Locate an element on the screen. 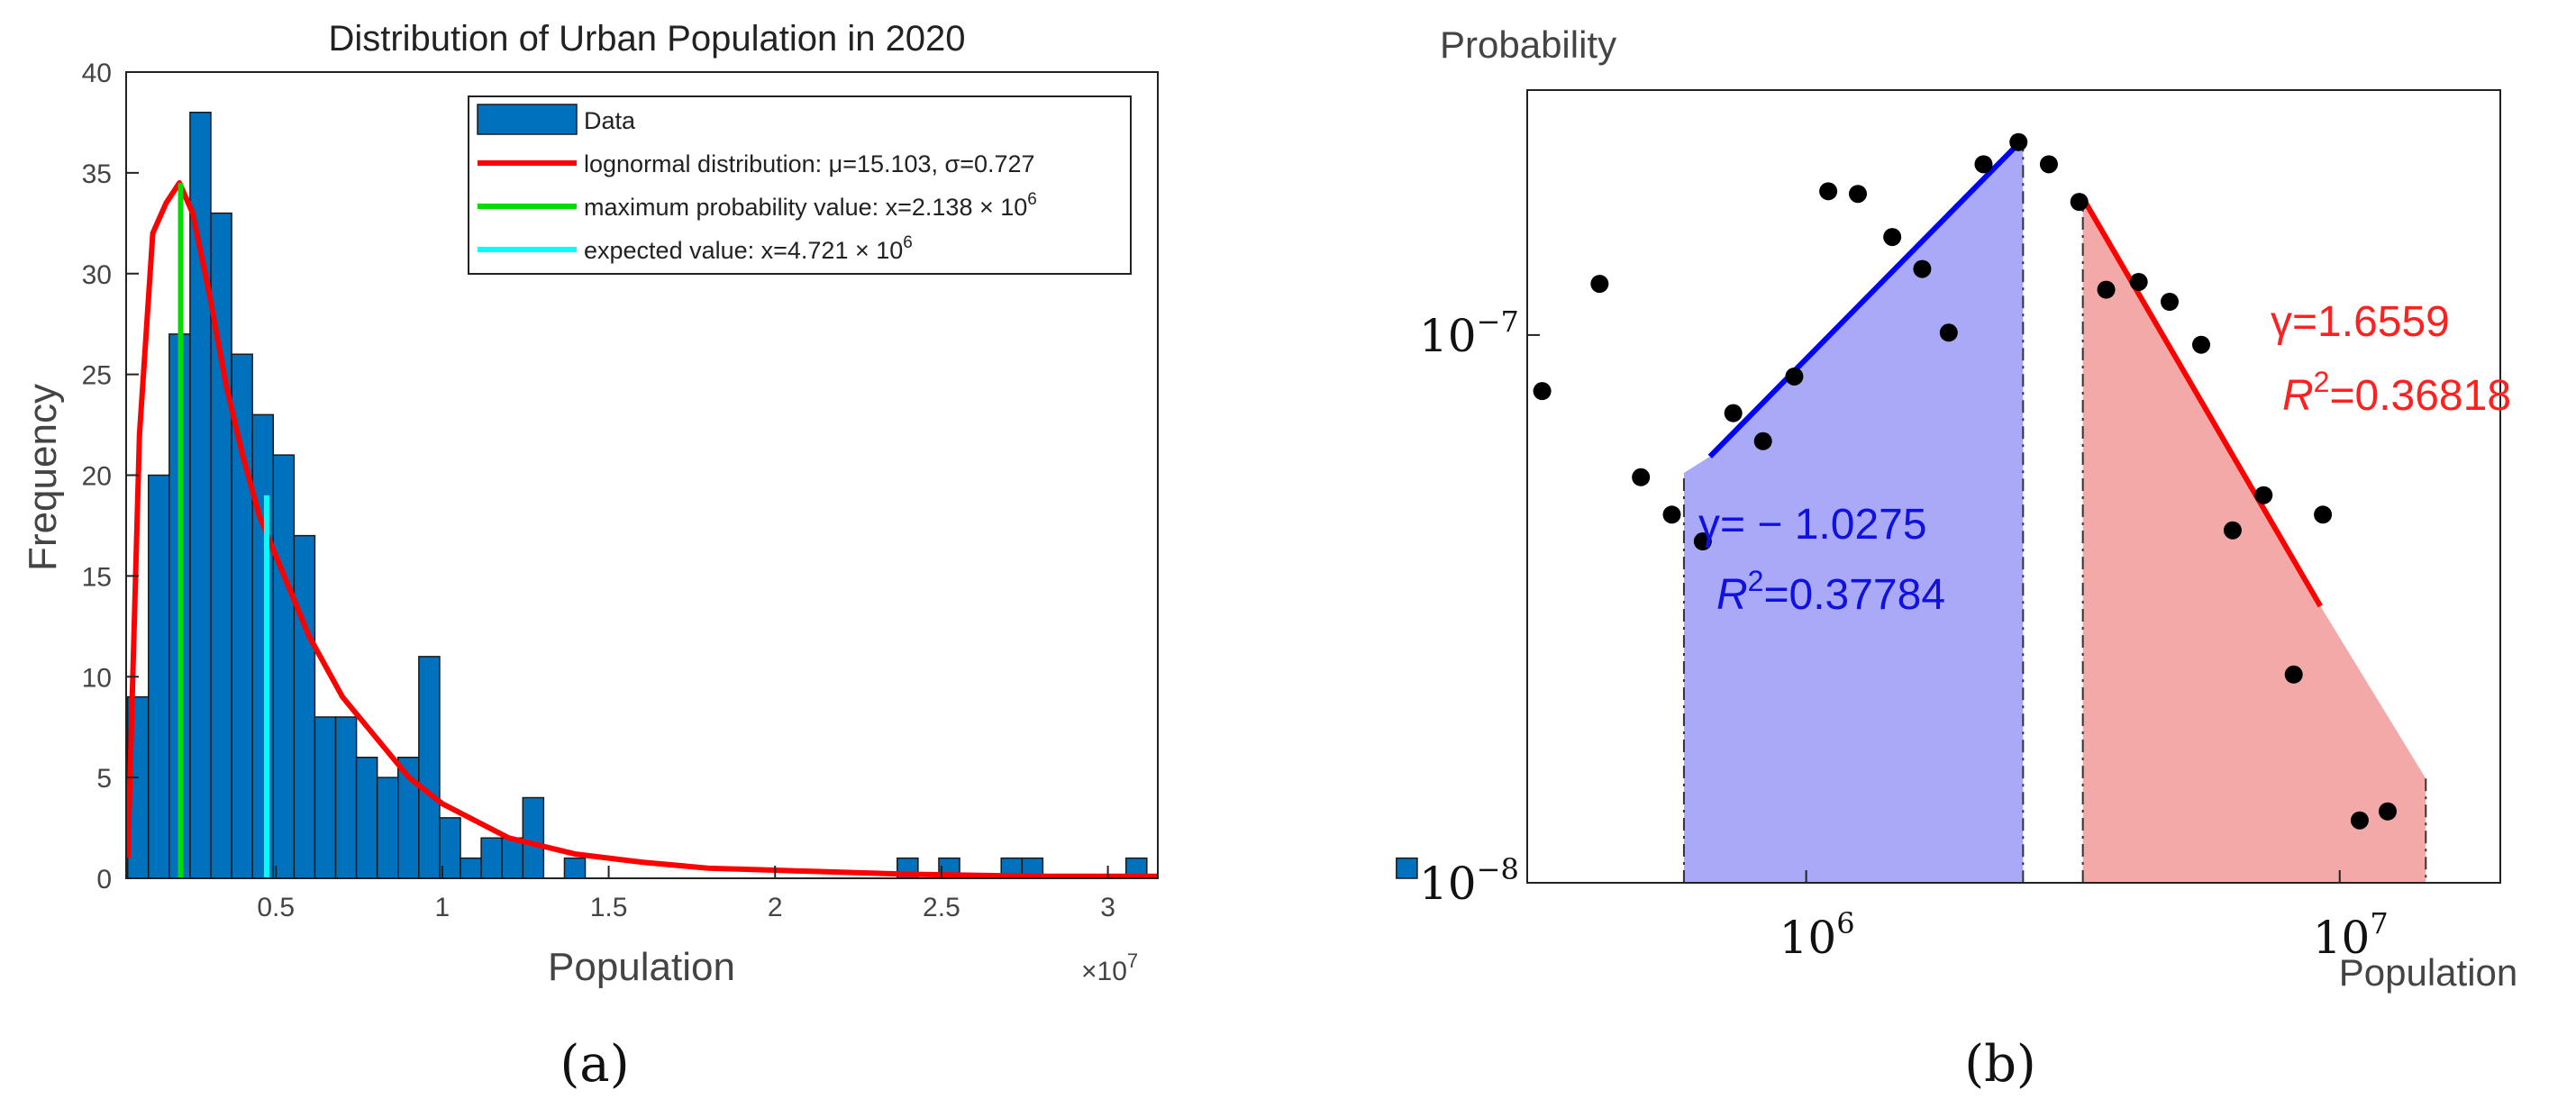 This screenshot has height=1117, width=2576. legend-entry-text: maximum probability value: x=2.138 × 10 is located at coordinates (805, 207).